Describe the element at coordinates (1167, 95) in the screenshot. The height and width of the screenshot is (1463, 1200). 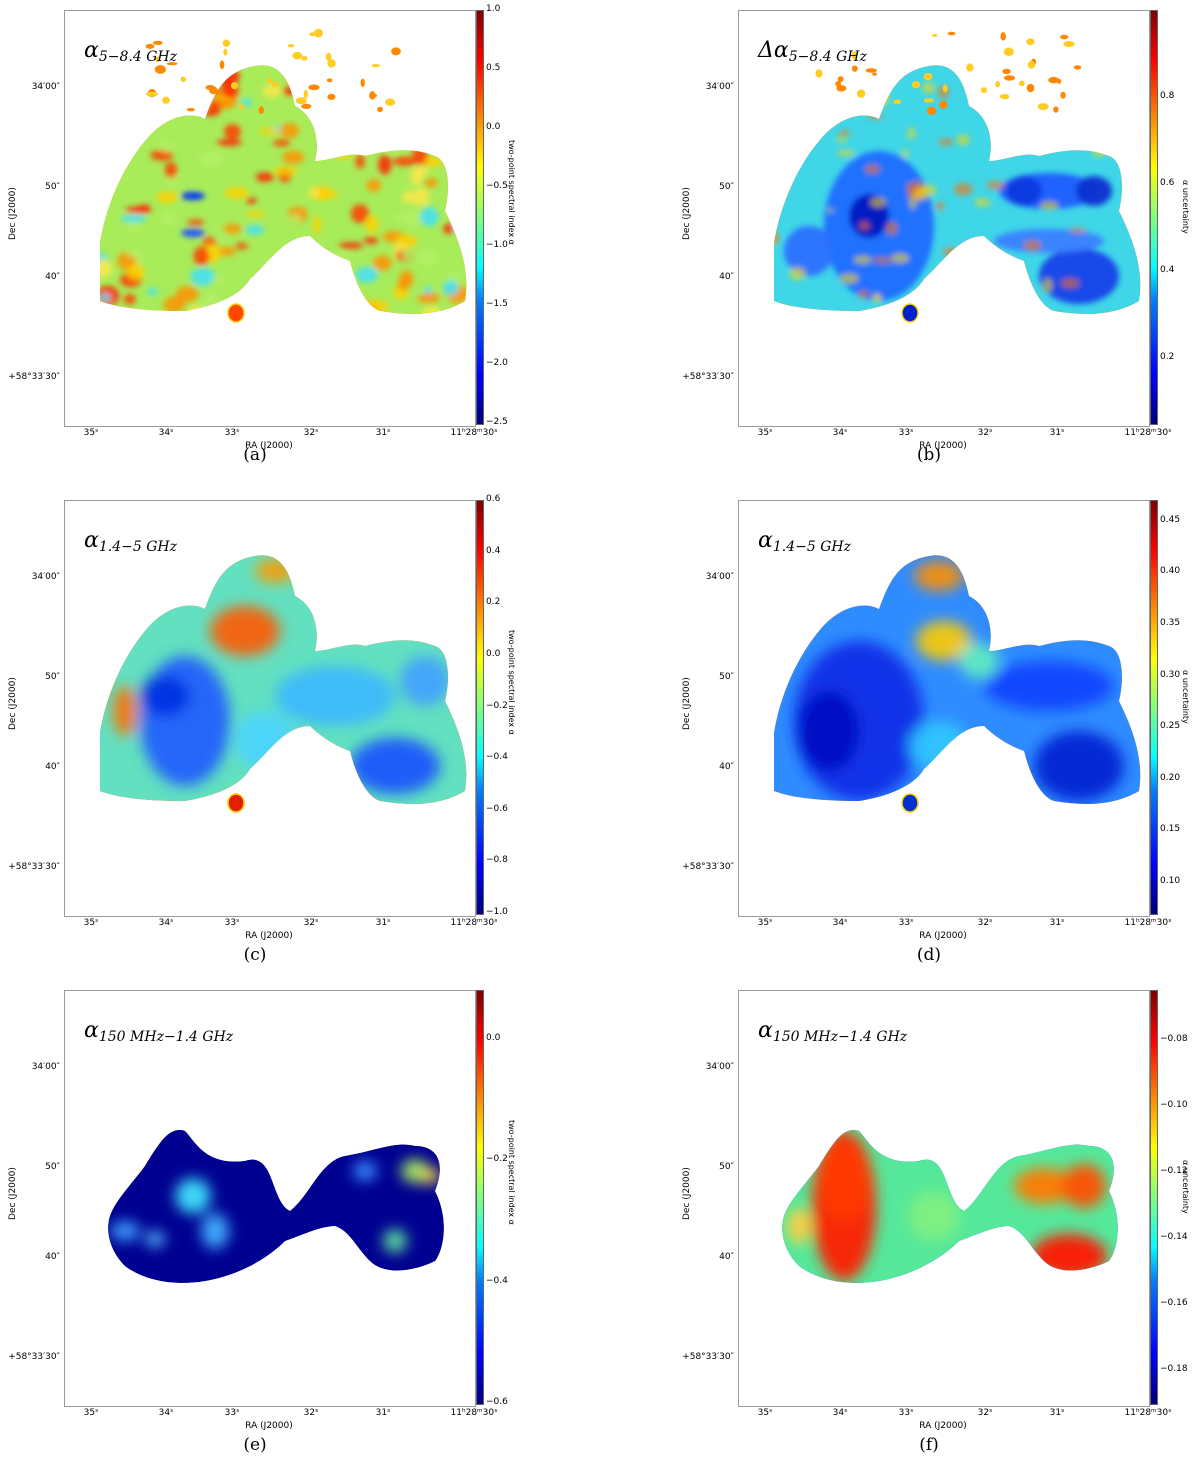
I see `colorbar-tick-label: 0.8` at that location.